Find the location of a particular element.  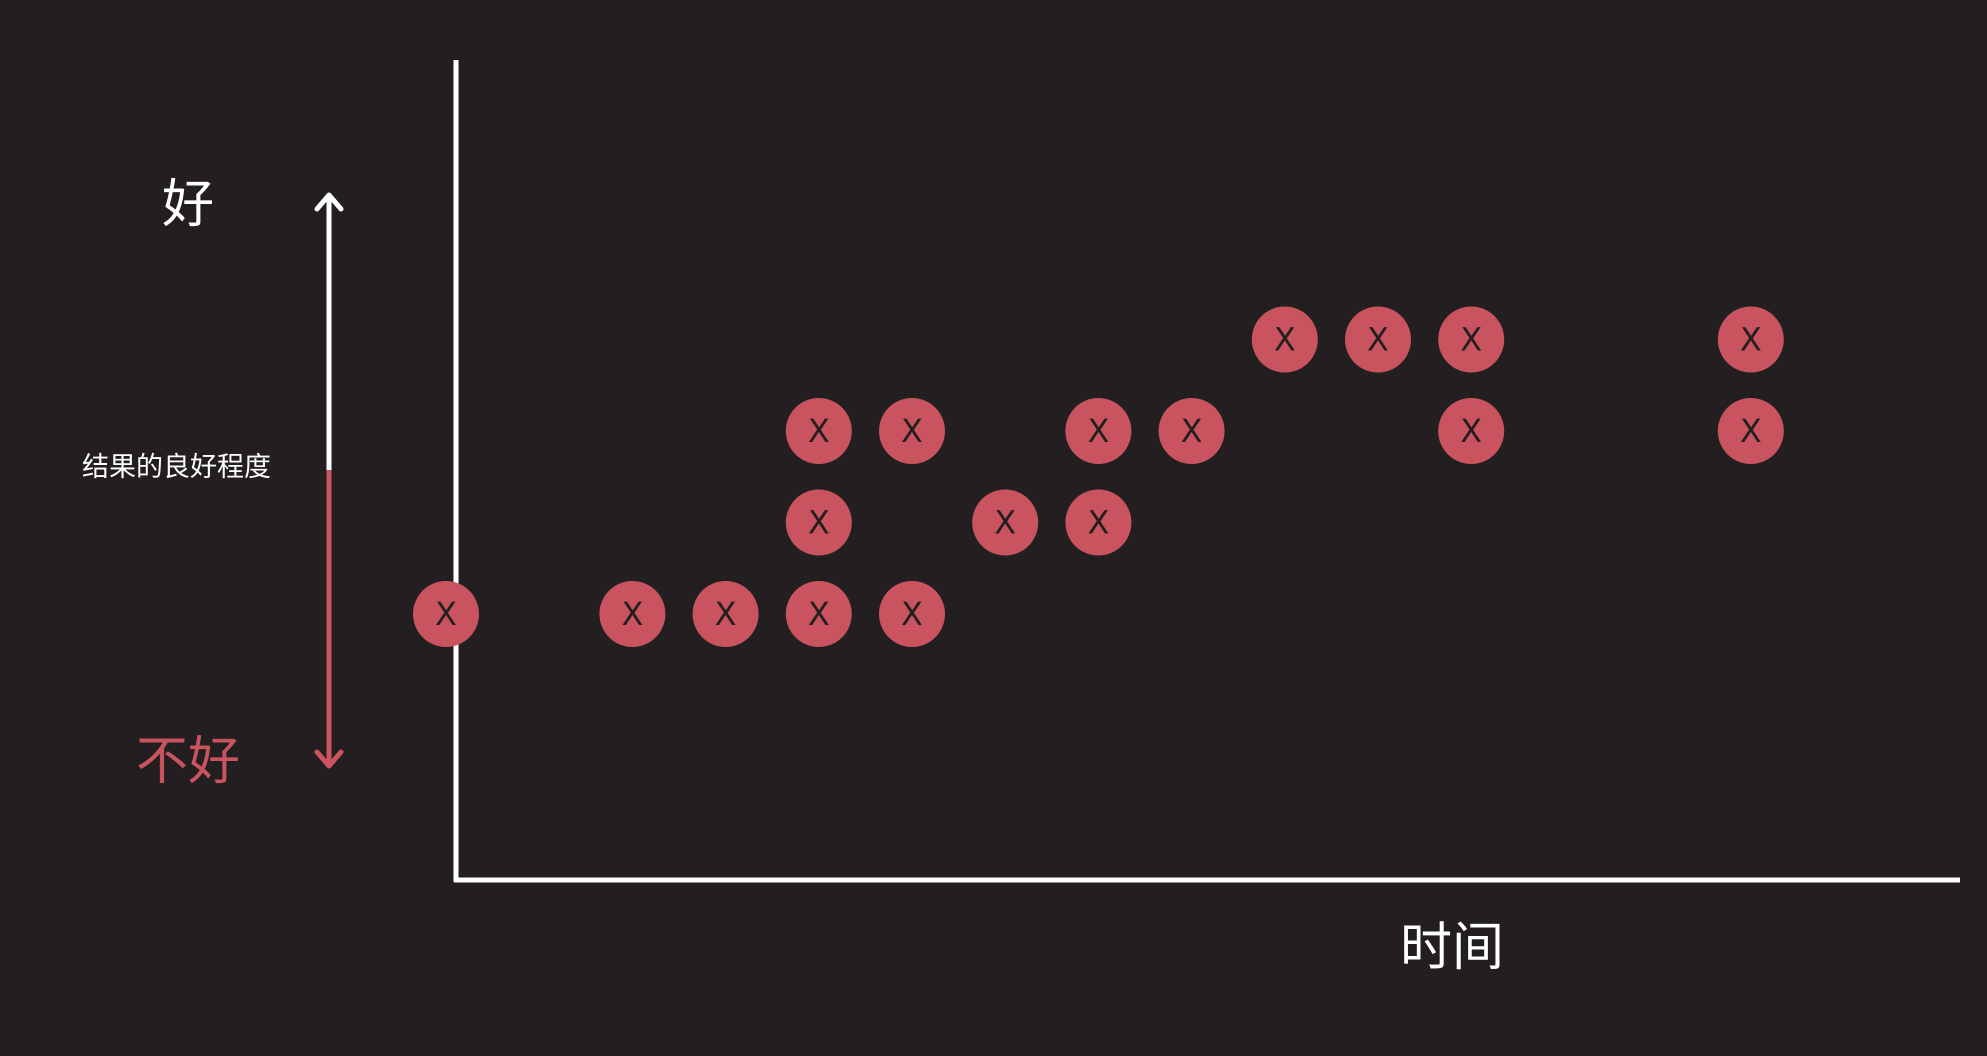

down-arrow-icon is located at coordinates (329, 759).